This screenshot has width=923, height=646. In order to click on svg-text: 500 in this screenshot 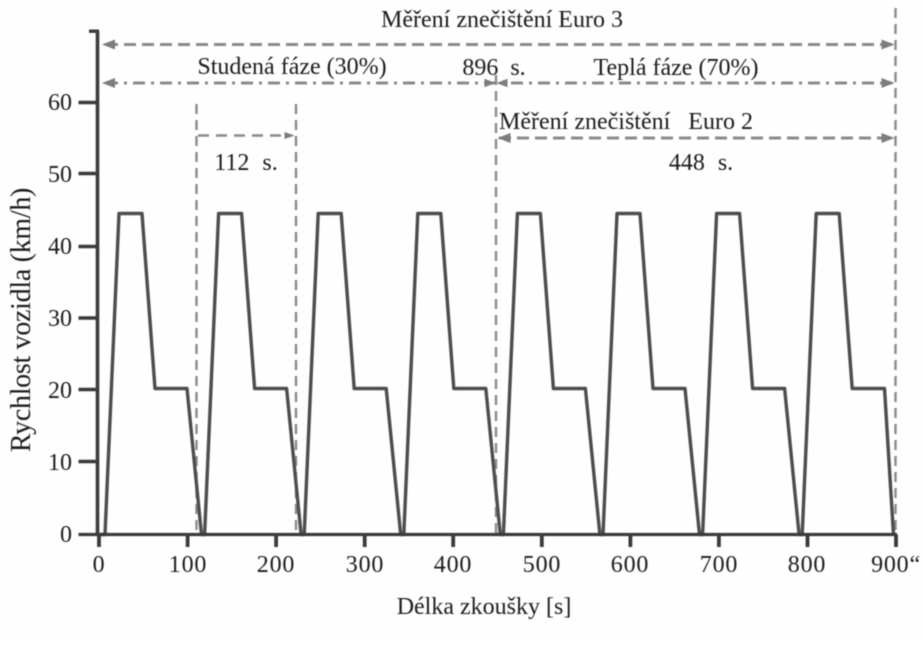, I will do `click(542, 565)`.